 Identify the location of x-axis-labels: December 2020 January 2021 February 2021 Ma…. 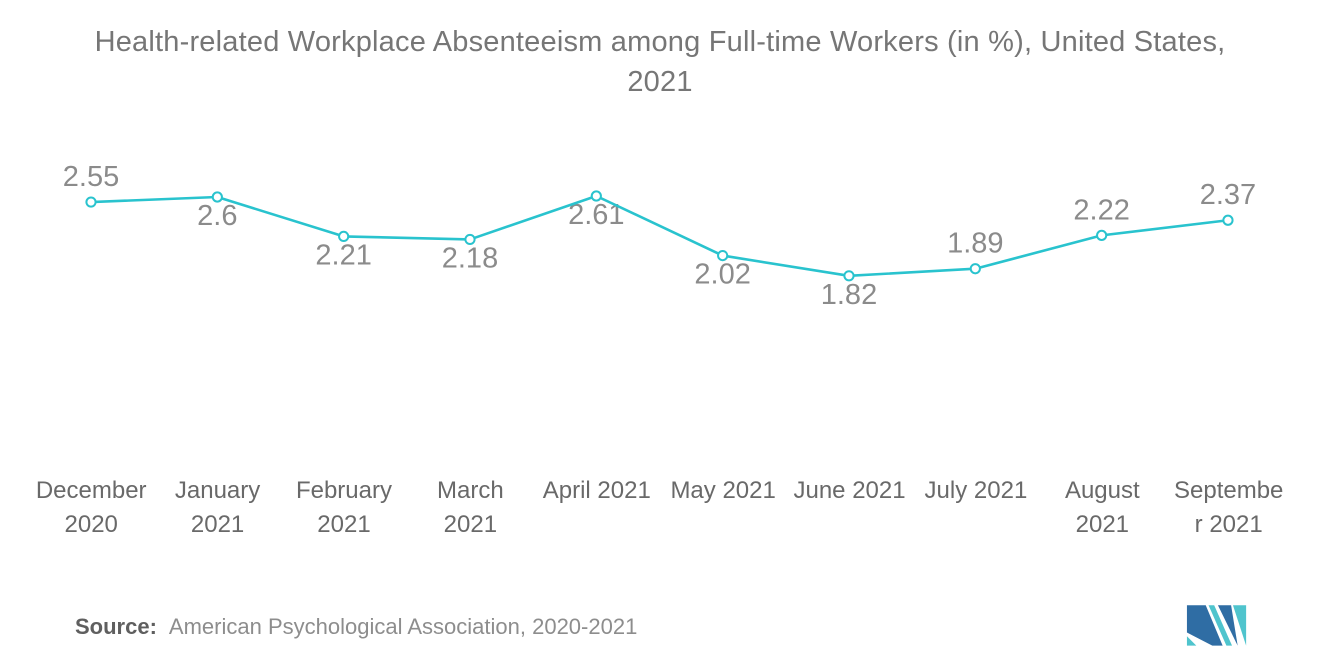
(660, 508).